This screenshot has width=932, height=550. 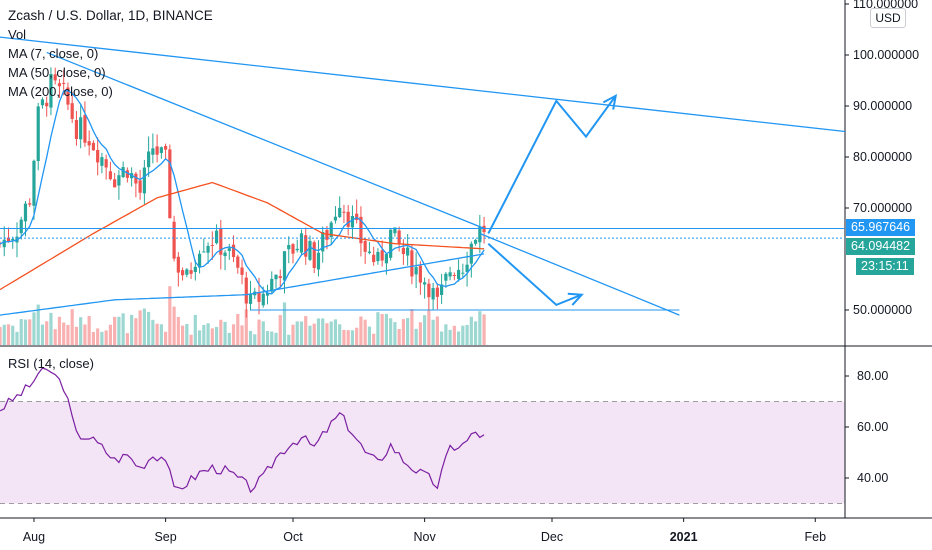 I want to click on time-tick-label: Sep, so click(x=165, y=537).